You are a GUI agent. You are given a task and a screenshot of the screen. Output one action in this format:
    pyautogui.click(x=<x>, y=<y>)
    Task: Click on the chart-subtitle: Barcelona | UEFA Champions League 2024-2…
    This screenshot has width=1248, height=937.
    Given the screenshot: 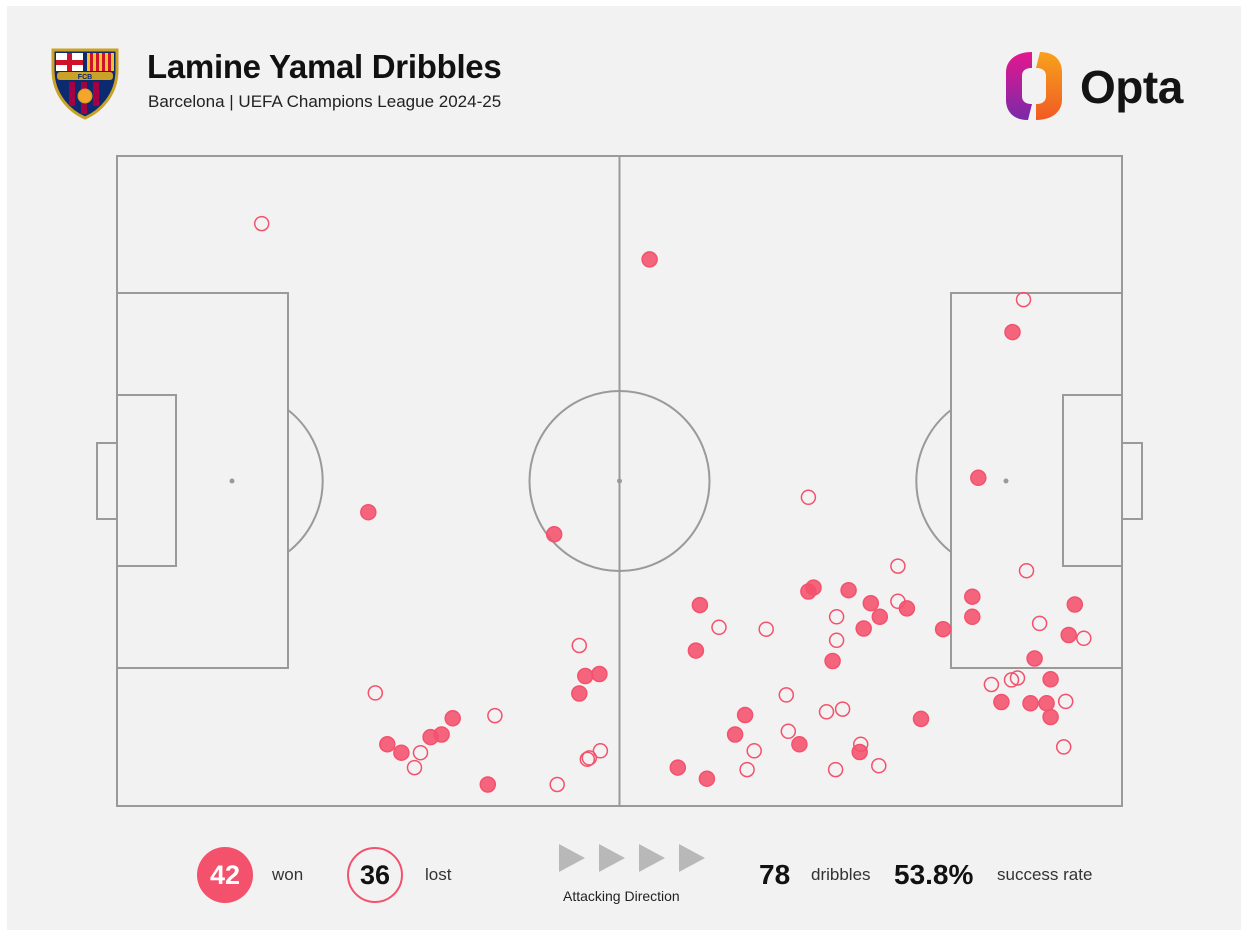 What is the action you would take?
    pyautogui.click(x=325, y=101)
    